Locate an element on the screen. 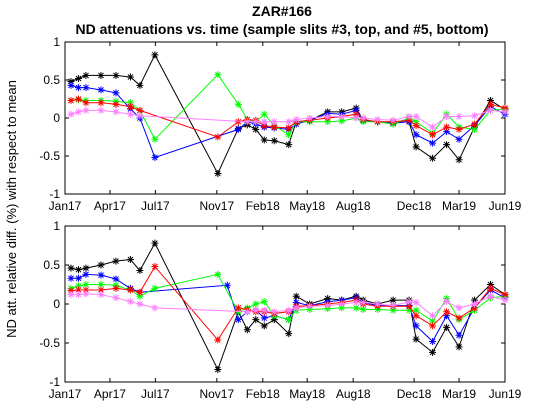 The image size is (560, 420). y-tick-label: 0.5 is located at coordinates (51, 265).